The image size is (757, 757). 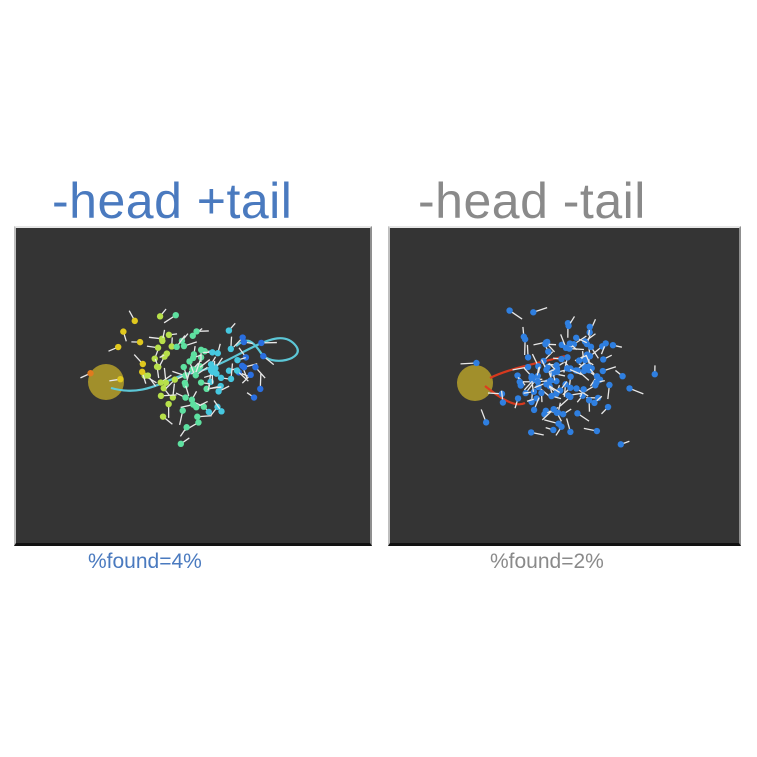 What do you see at coordinates (557, 377) in the screenshot?
I see `particle-plot-head-minus-tail` at bounding box center [557, 377].